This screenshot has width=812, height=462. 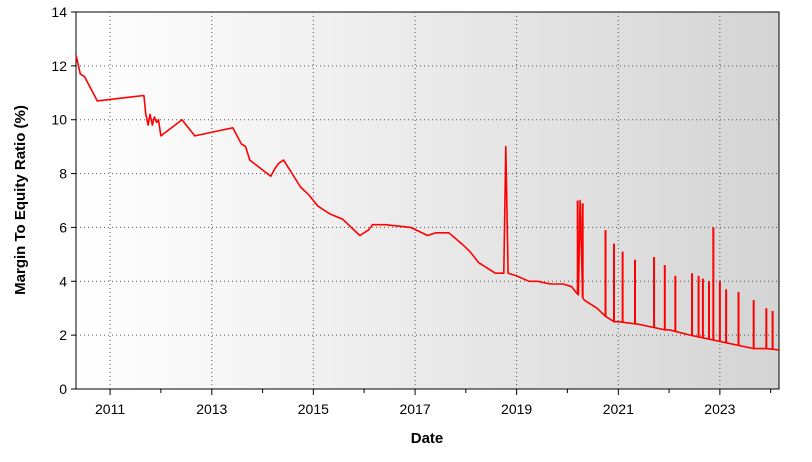 What do you see at coordinates (313, 409) in the screenshot?
I see `x-tick-label: 2015` at bounding box center [313, 409].